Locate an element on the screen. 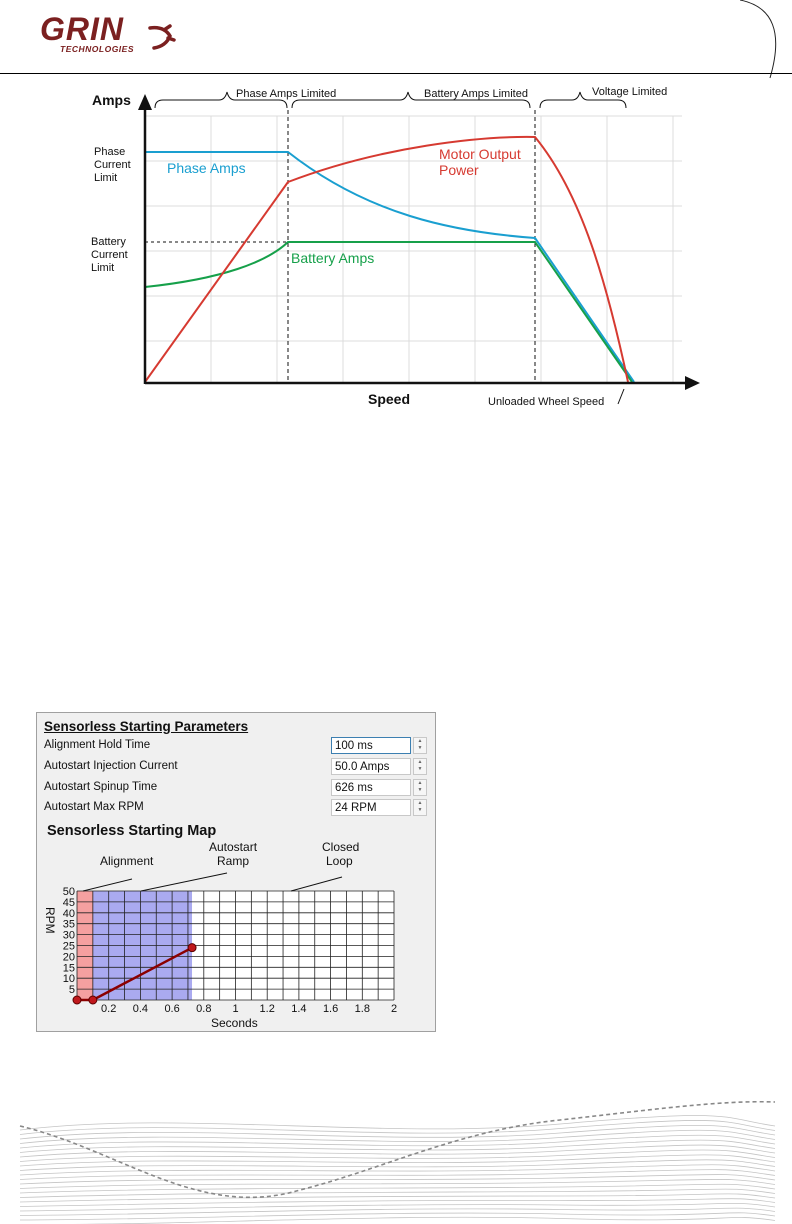  autostart-injection-current-input is located at coordinates (371, 766).